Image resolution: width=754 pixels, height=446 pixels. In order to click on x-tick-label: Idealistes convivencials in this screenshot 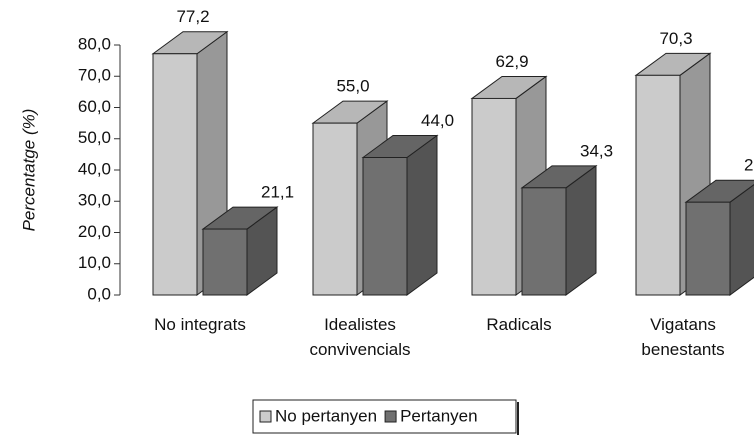, I will do `click(360, 337)`.